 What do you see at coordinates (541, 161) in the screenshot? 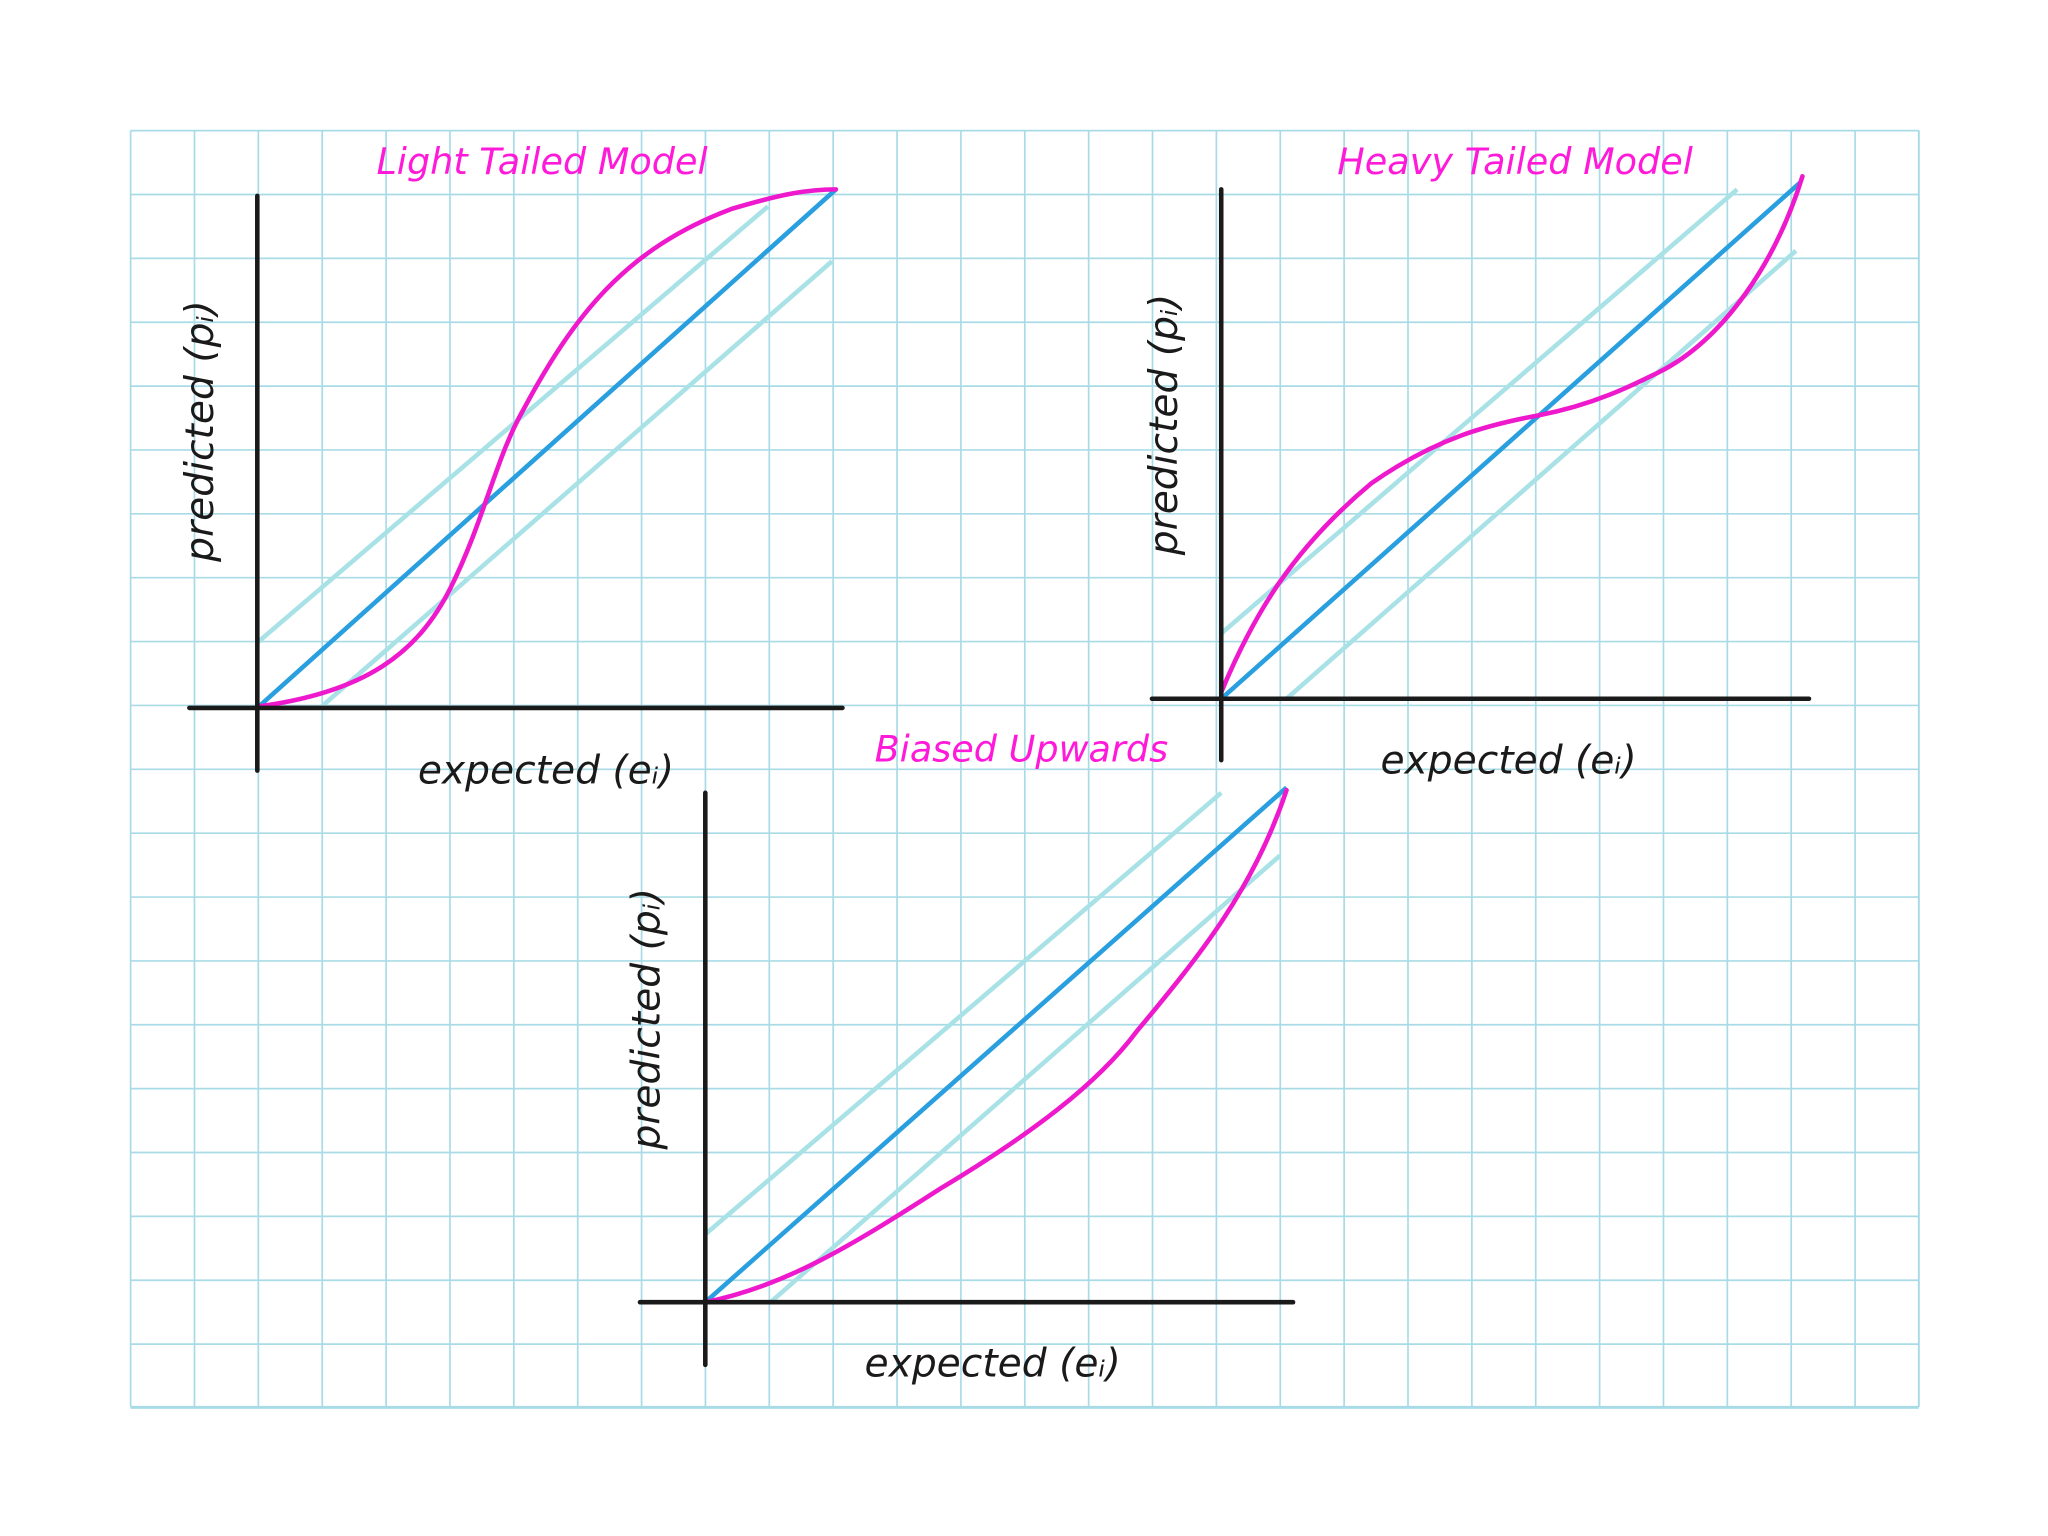
I see `plot-title: Light Tailed Model` at bounding box center [541, 161].